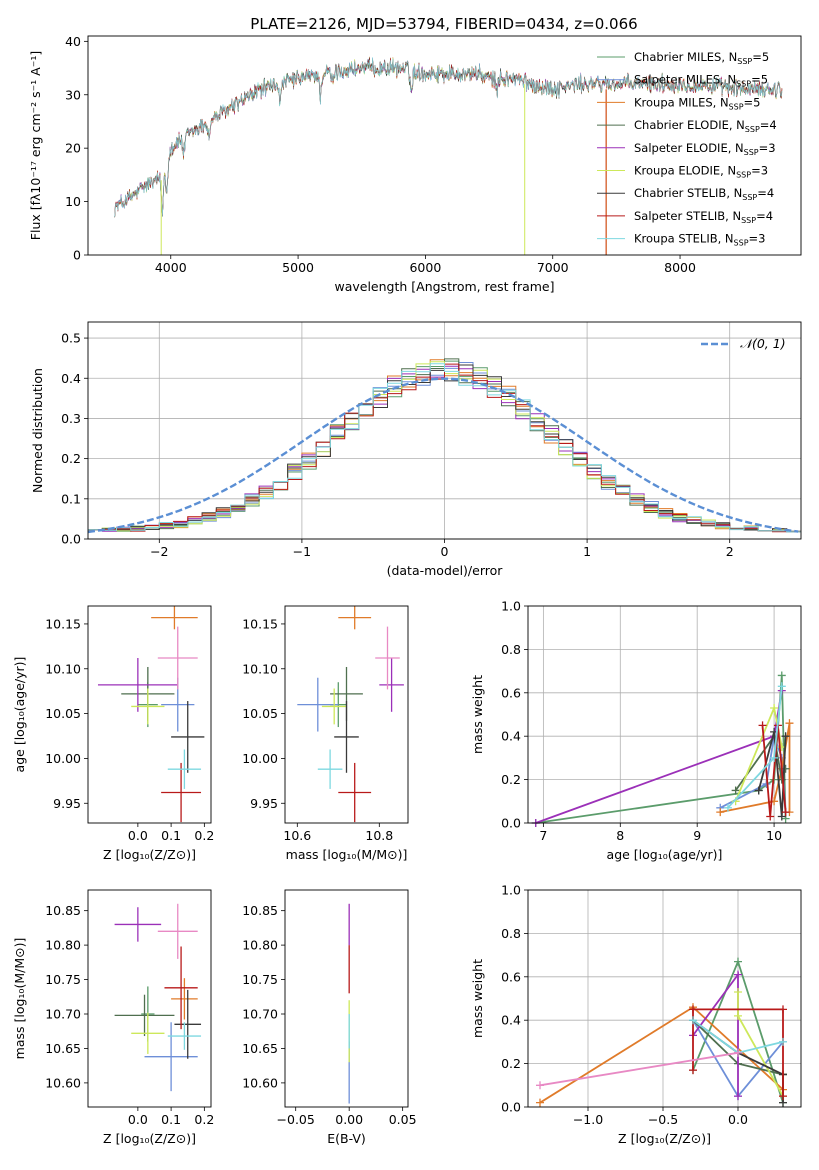 The height and width of the screenshot is (1170, 819). Describe the element at coordinates (511, 1107) in the screenshot. I see `y-tick-label: 0.0` at that location.